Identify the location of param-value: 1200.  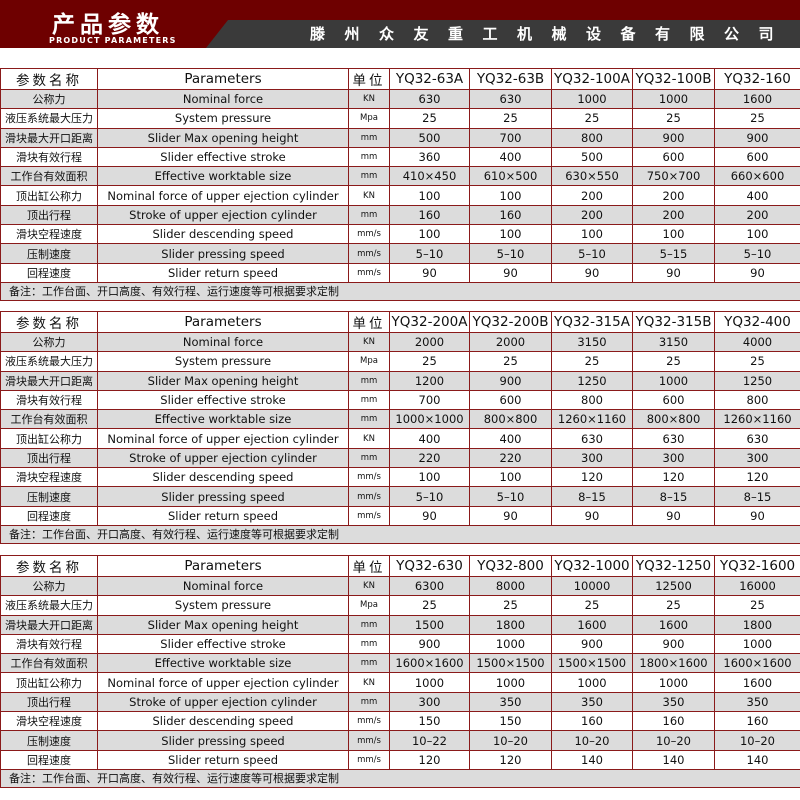
(429, 380).